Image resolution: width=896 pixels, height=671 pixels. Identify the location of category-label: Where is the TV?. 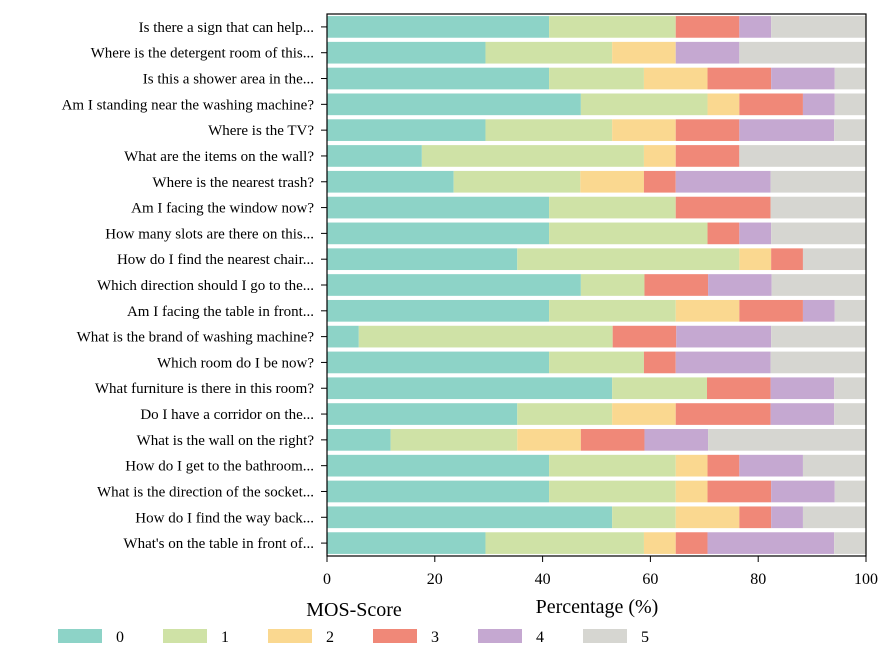
(261, 131).